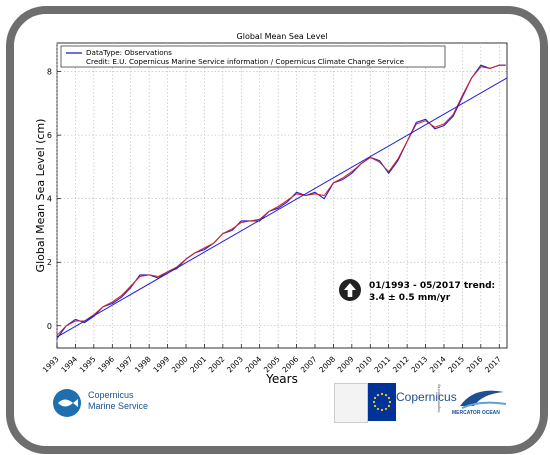  What do you see at coordinates (49, 135) in the screenshot?
I see `y-tick-label: 6` at bounding box center [49, 135].